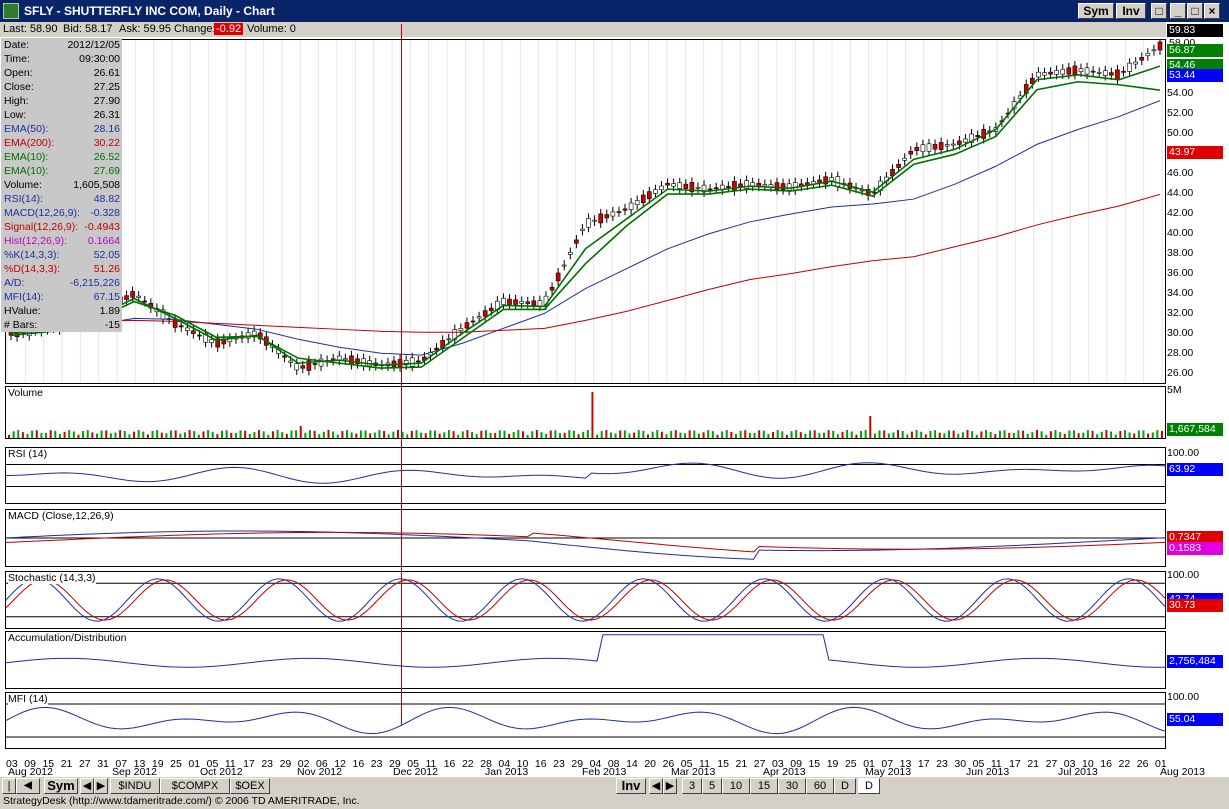 This screenshot has height=809, width=1229. Describe the element at coordinates (62, 46) in the screenshot. I see `data-row: Date: 2012/12/05` at that location.